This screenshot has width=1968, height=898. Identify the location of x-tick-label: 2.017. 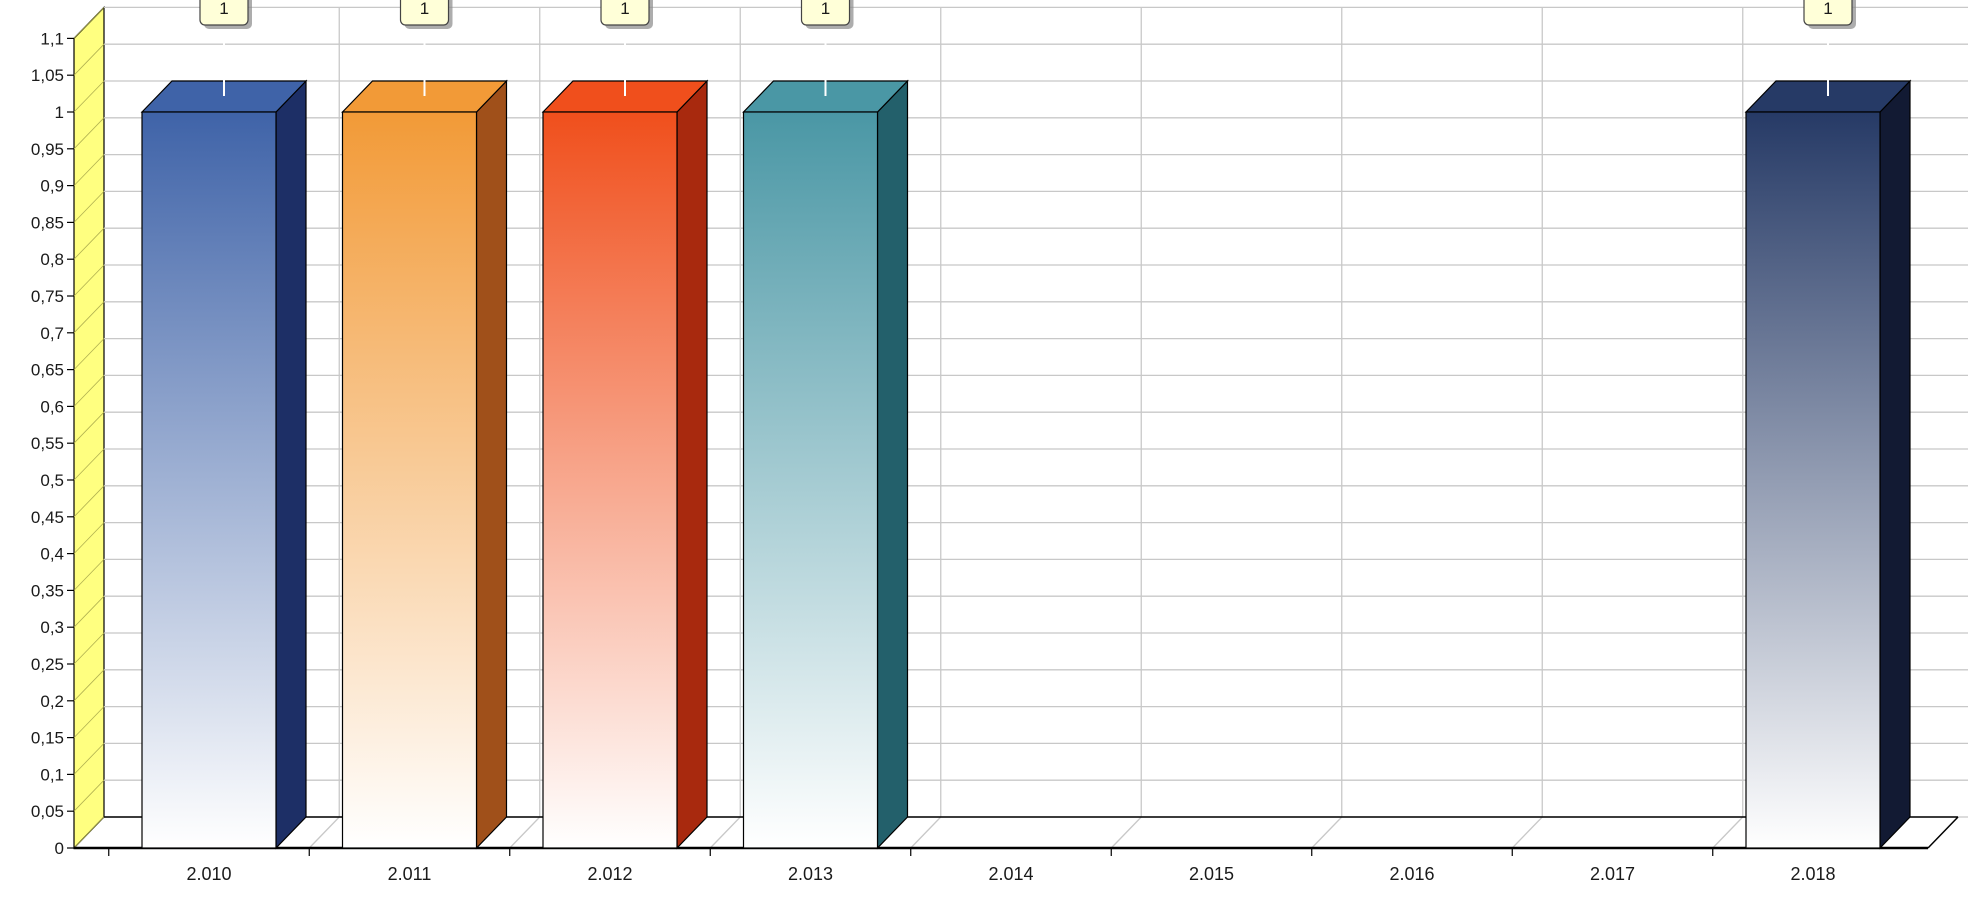
(1612, 874).